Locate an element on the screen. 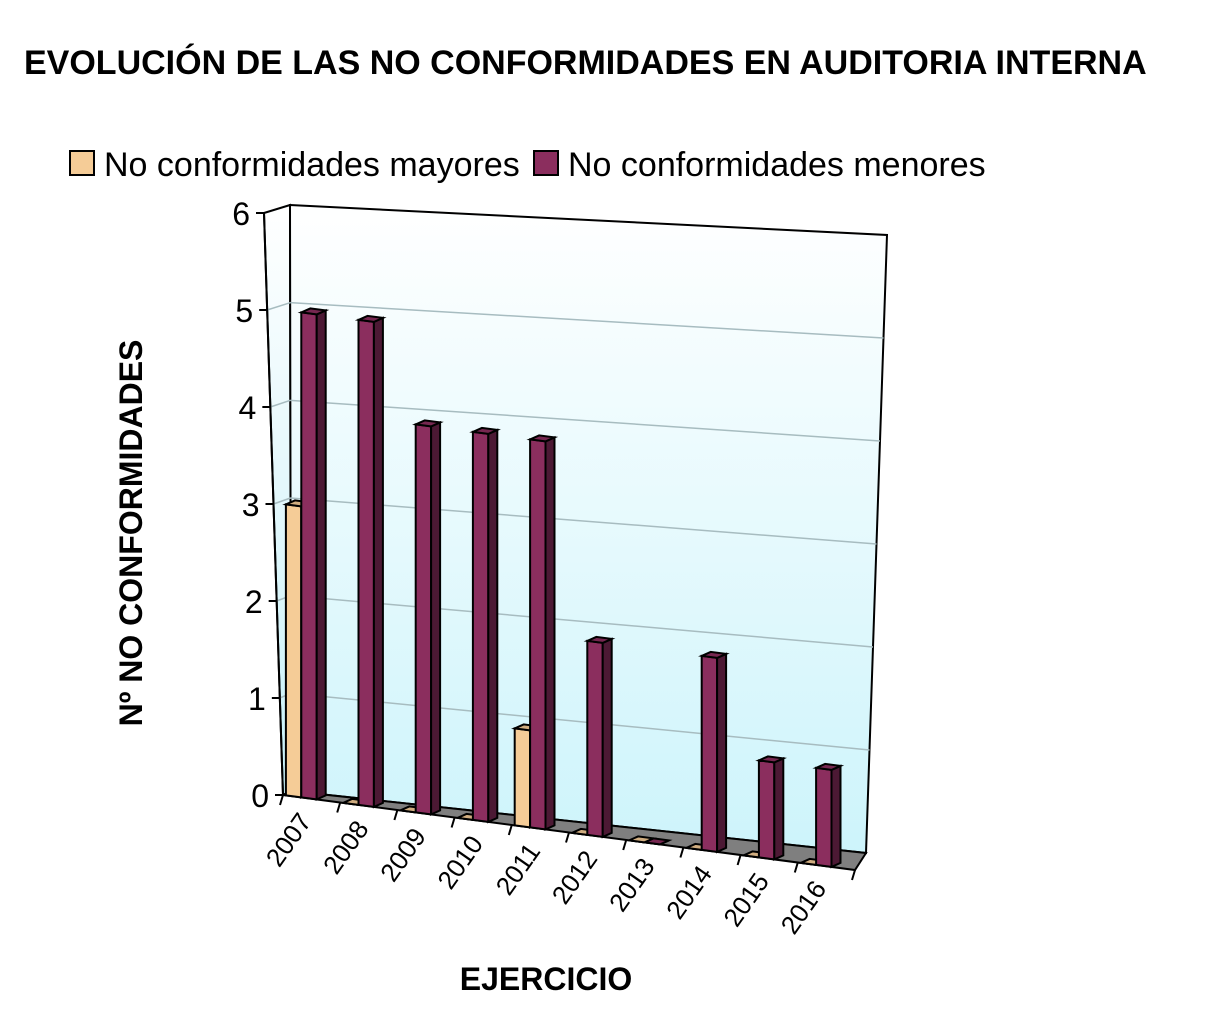  x-tick-label: 2010 is located at coordinates (460, 862).